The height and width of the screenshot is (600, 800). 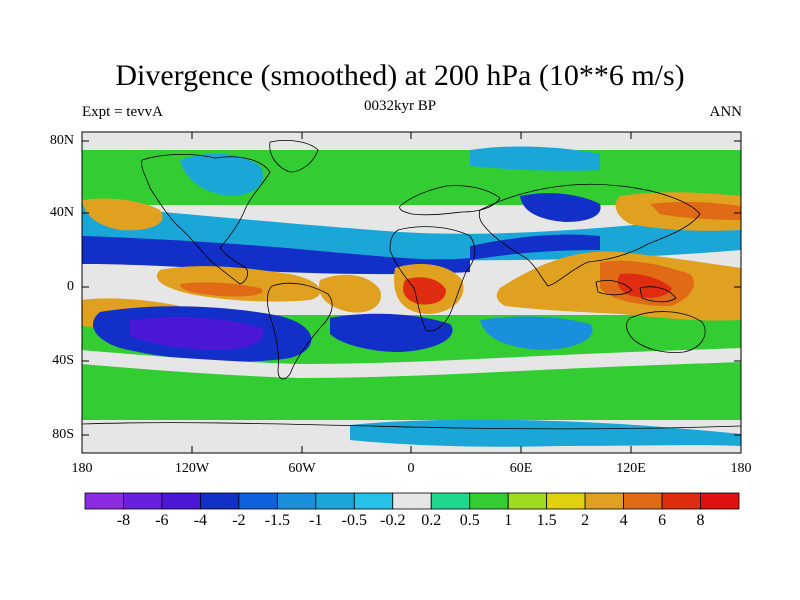 I want to click on colorbar-label: 4, so click(x=623, y=520).